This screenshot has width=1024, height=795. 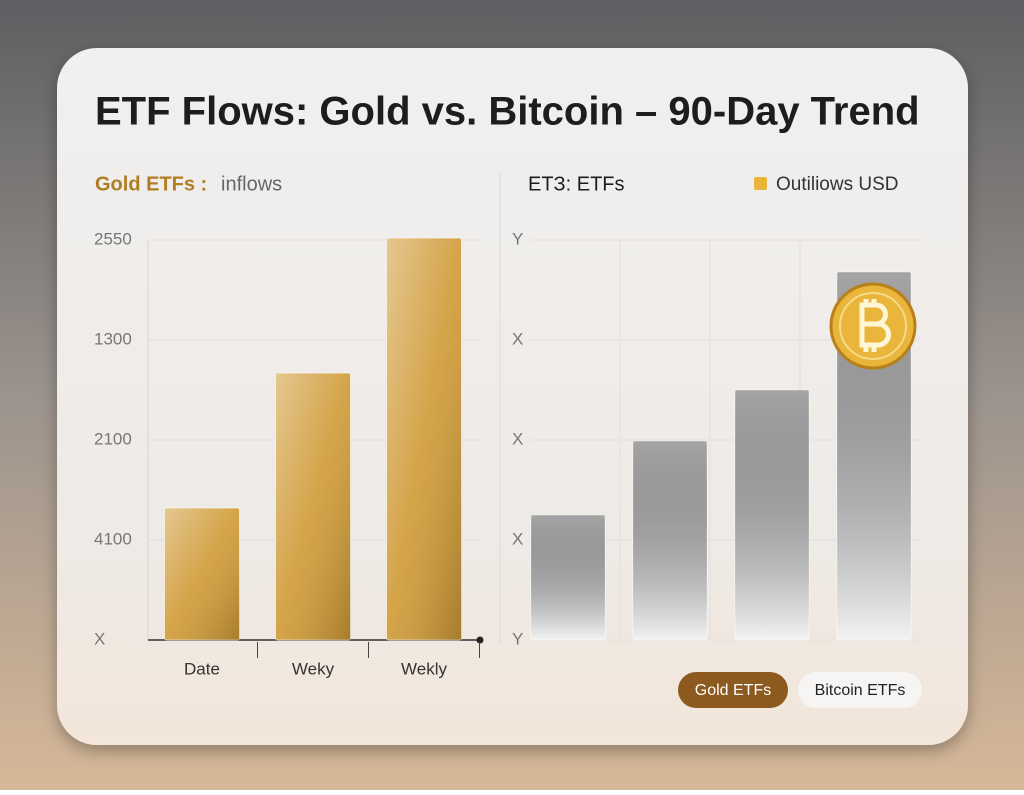 I want to click on button-label: Gold ETFs, so click(x=733, y=690).